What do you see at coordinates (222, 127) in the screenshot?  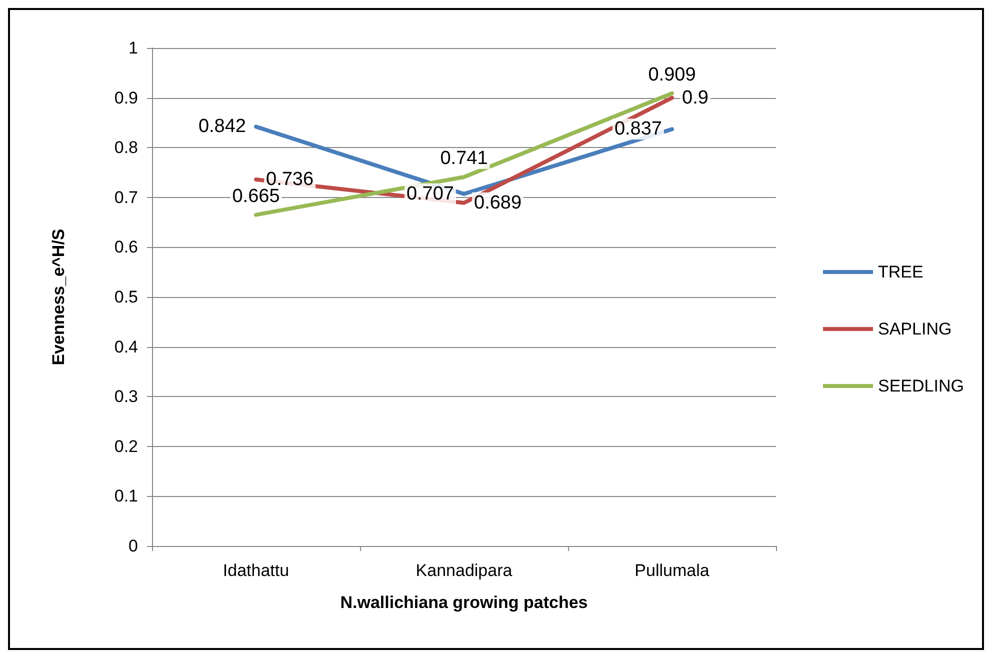 I see `data-label: 0.842` at bounding box center [222, 127].